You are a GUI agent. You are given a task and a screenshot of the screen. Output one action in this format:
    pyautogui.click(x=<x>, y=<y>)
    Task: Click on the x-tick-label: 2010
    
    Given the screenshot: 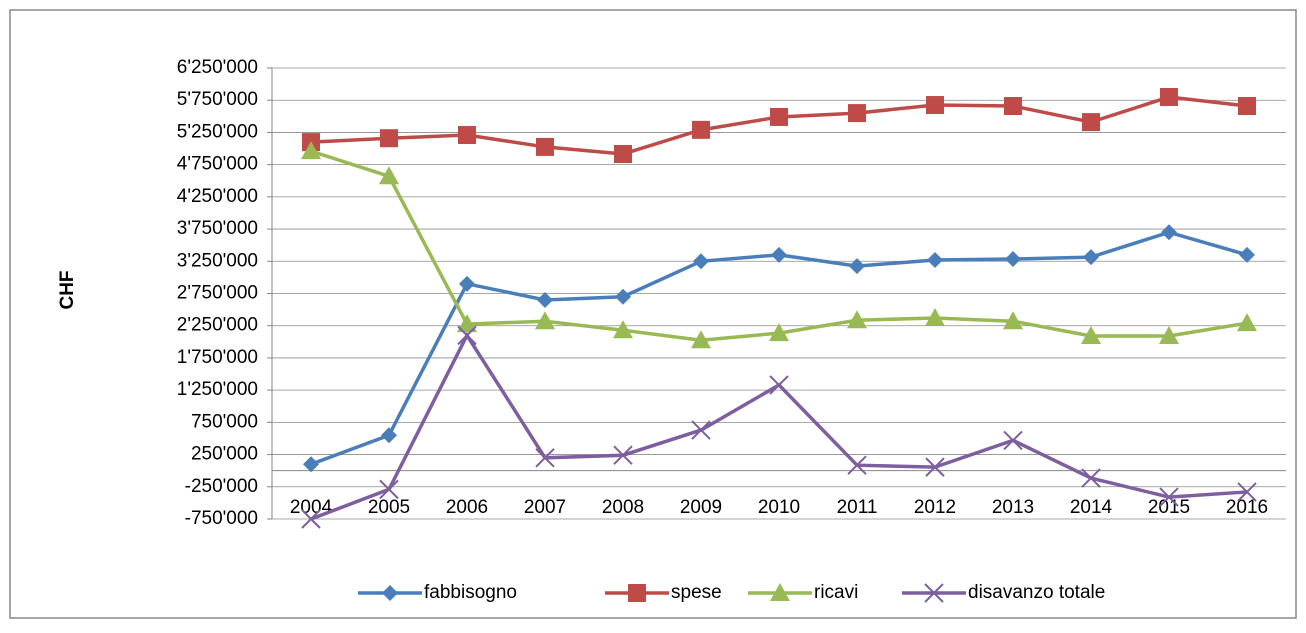 What is the action you would take?
    pyautogui.click(x=779, y=507)
    